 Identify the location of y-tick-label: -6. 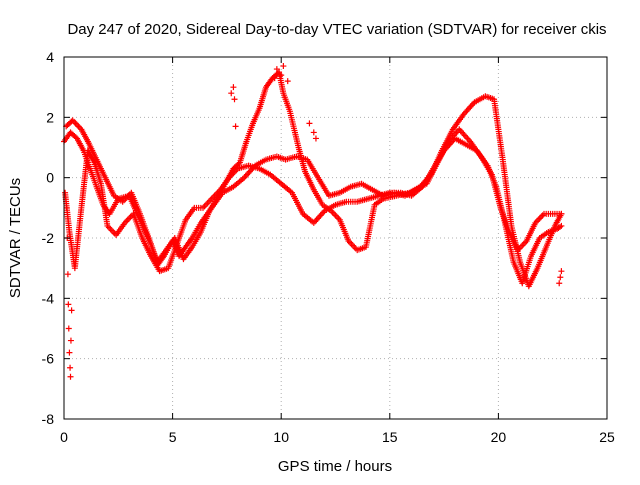
(48, 359).